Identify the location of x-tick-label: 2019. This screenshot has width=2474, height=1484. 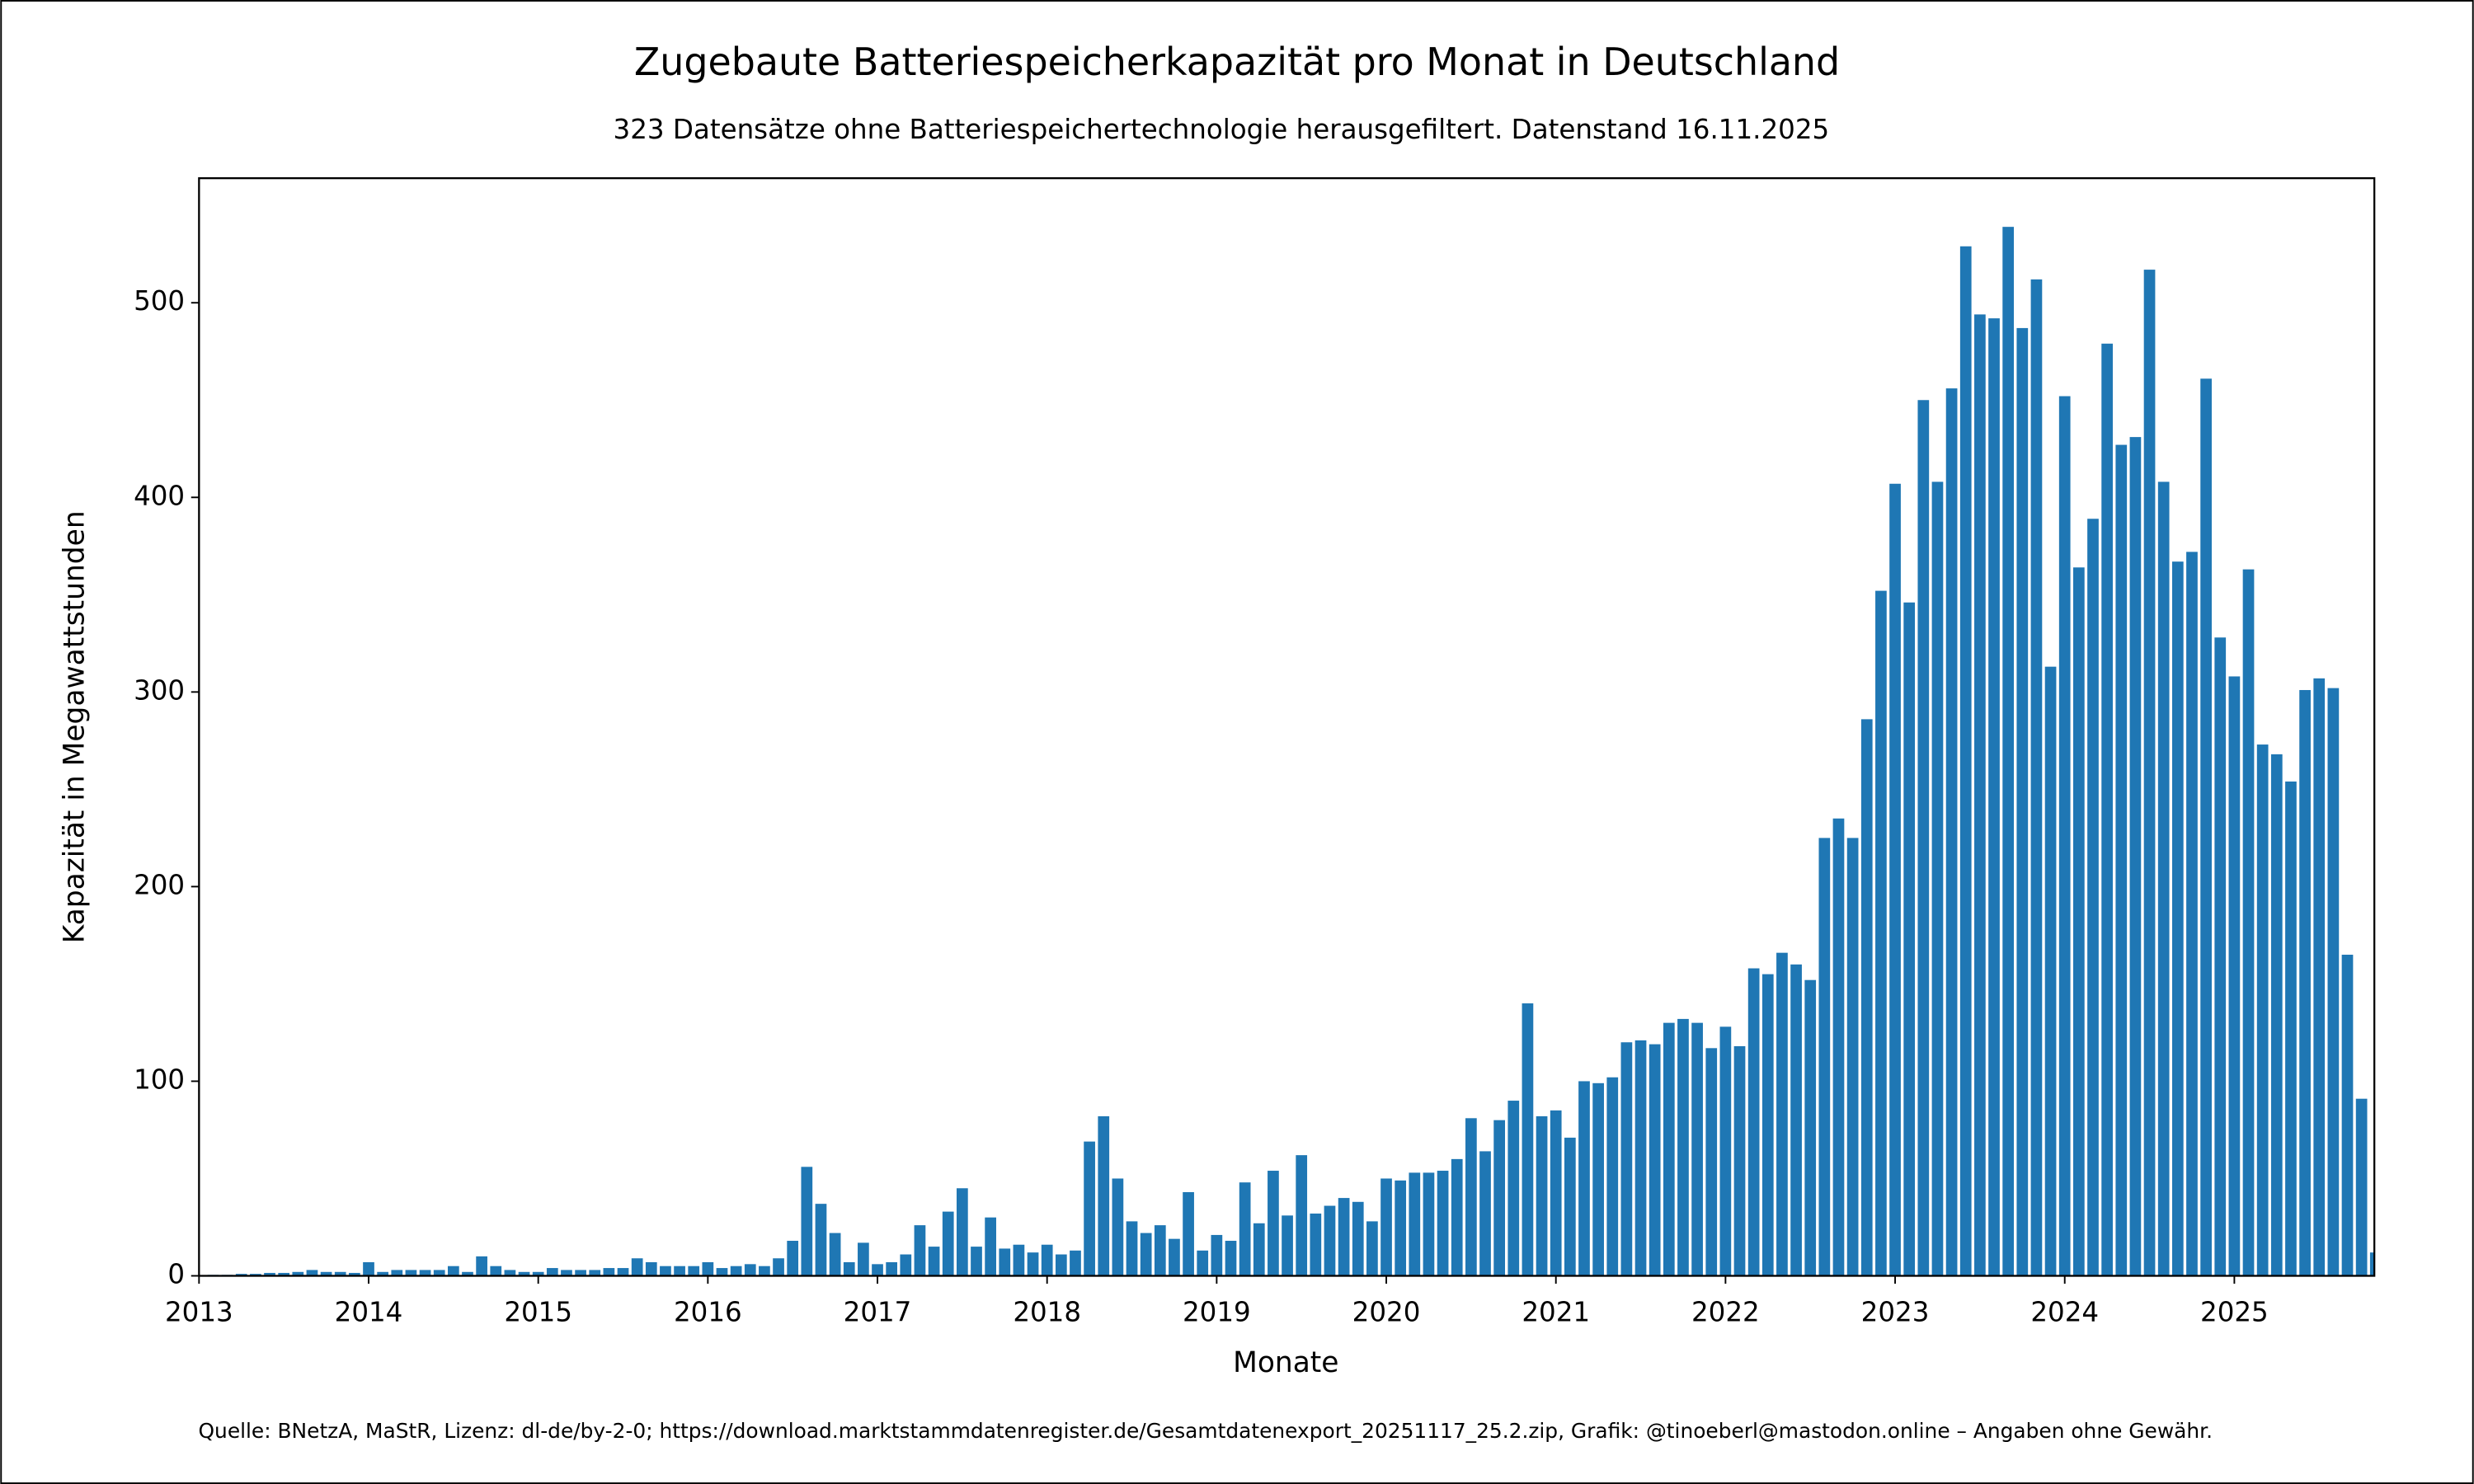
(1217, 1311).